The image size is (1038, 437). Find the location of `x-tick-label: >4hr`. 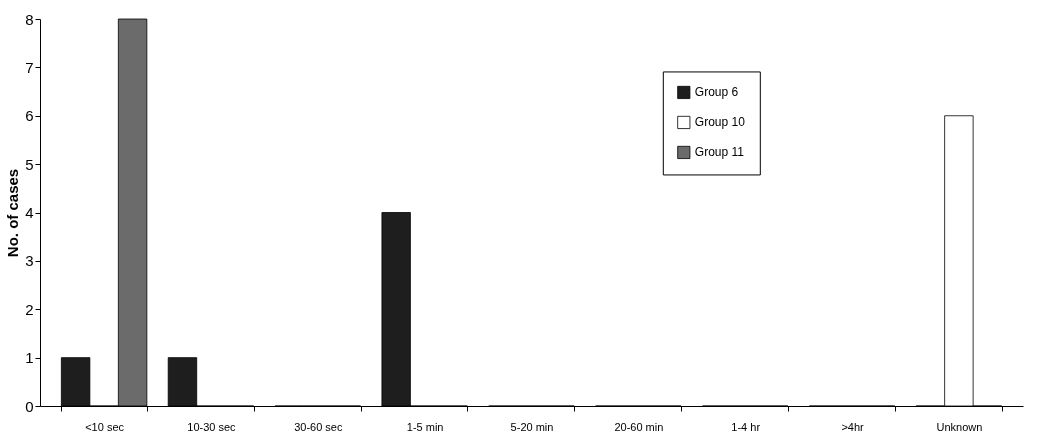

x-tick-label: >4hr is located at coordinates (853, 426).